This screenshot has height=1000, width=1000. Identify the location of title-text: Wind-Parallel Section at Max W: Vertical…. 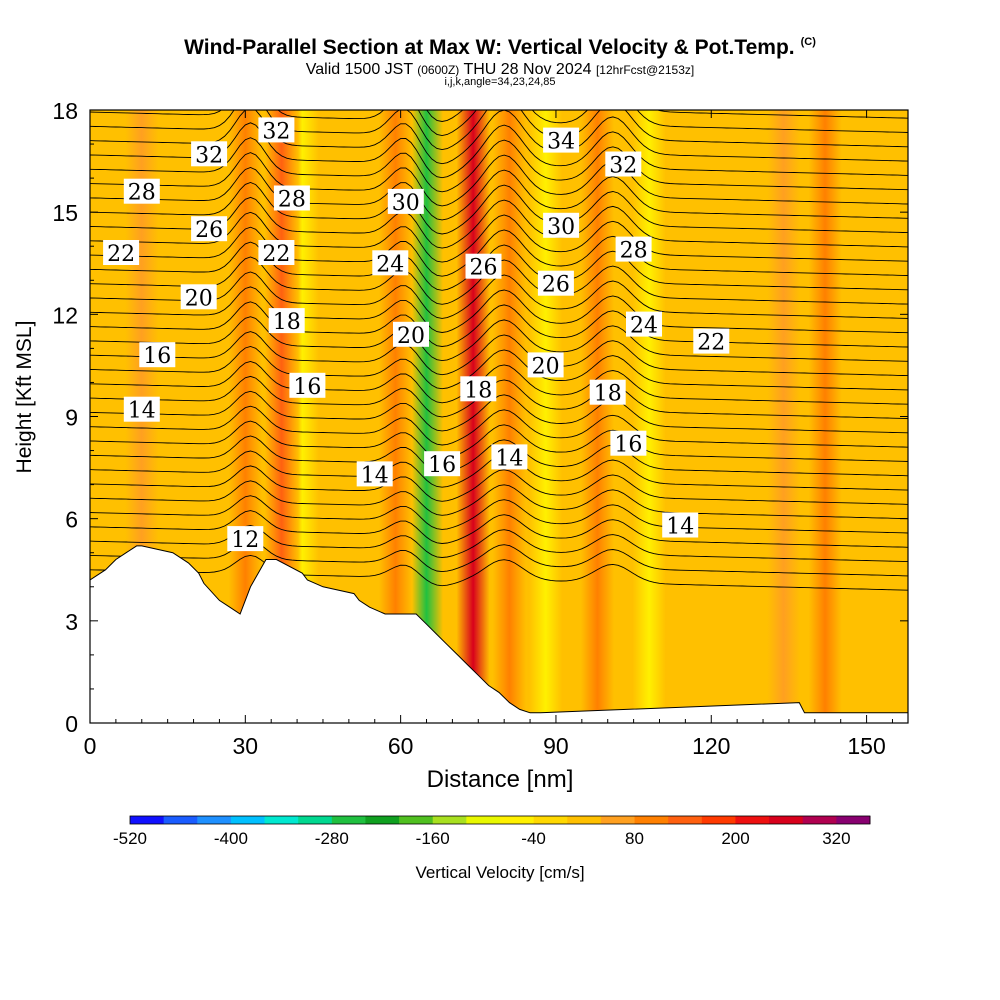
(489, 47).